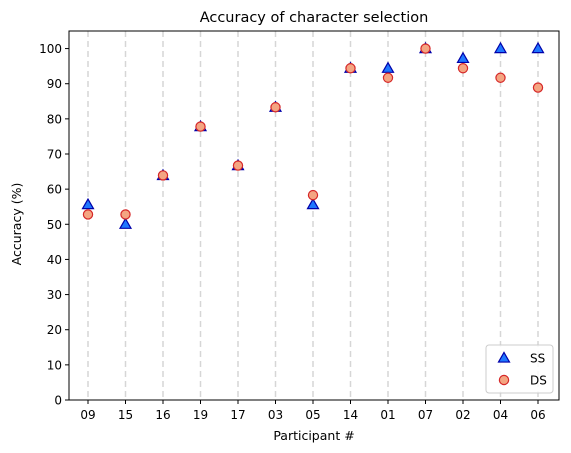 Image resolution: width=571 pixels, height=453 pixels. What do you see at coordinates (58, 401) in the screenshot?
I see `y-tick-label: 0` at bounding box center [58, 401].